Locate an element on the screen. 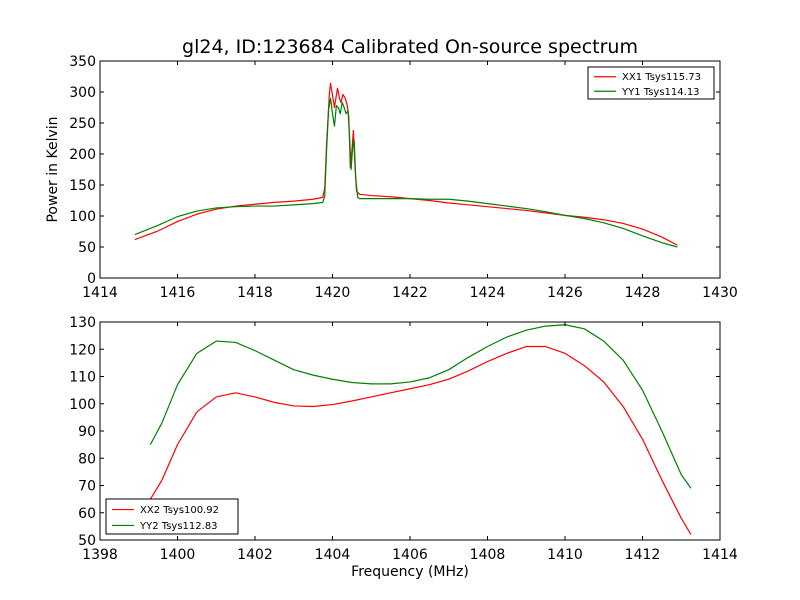 The width and height of the screenshot is (800, 600). y-tick-label: 90 is located at coordinates (87, 432).